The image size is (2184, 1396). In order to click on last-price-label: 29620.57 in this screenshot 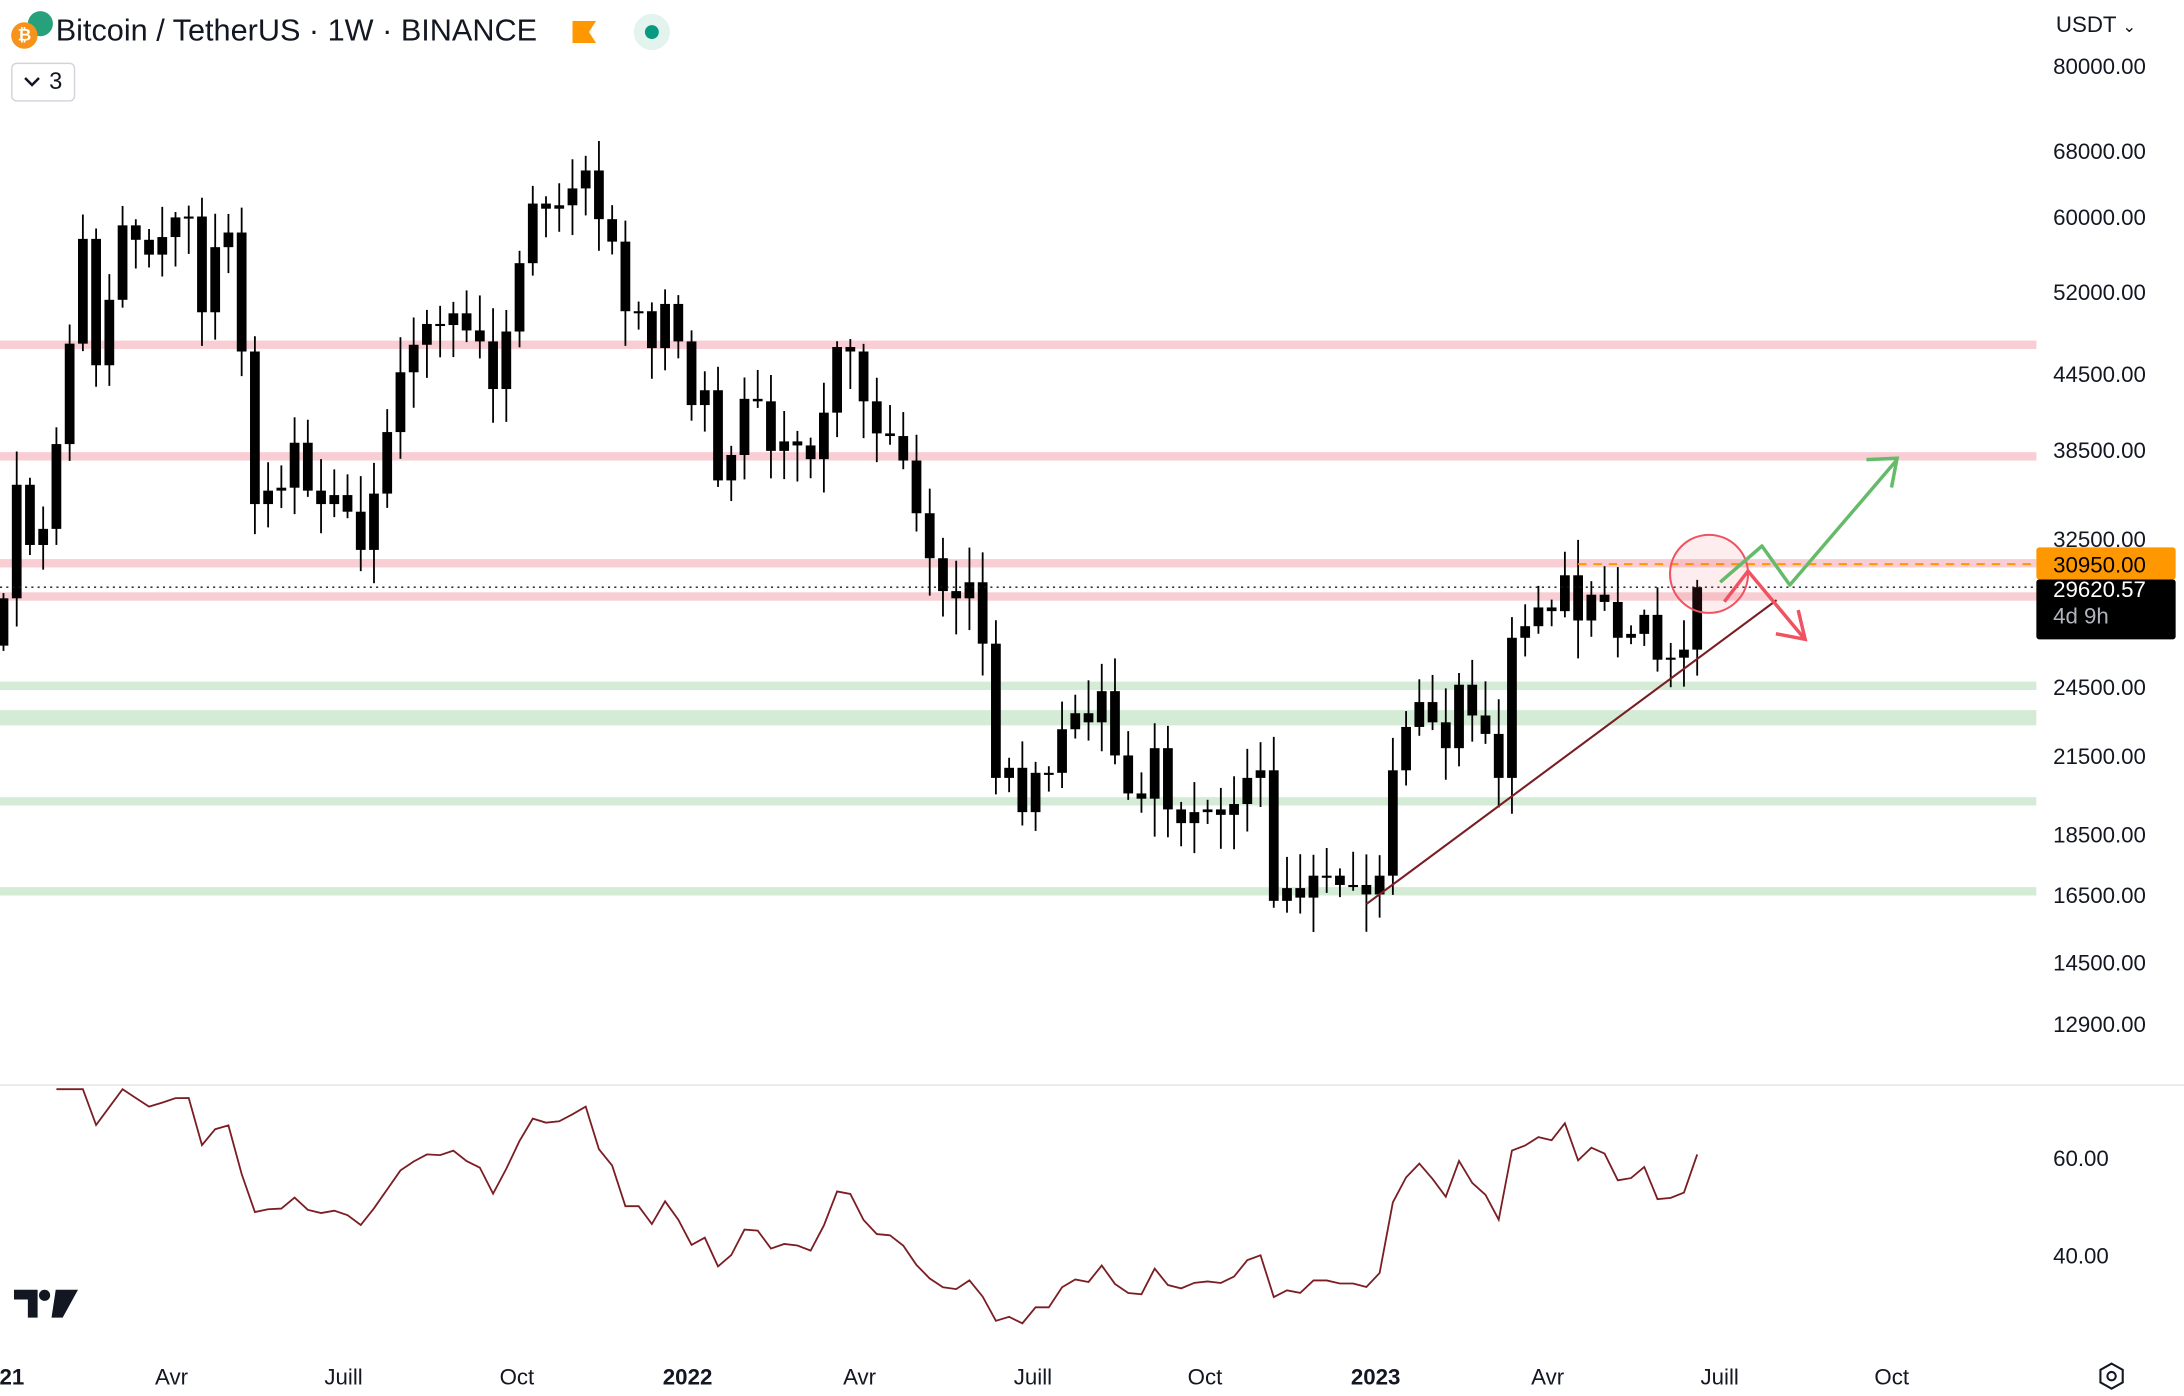, I will do `click(2099, 589)`.